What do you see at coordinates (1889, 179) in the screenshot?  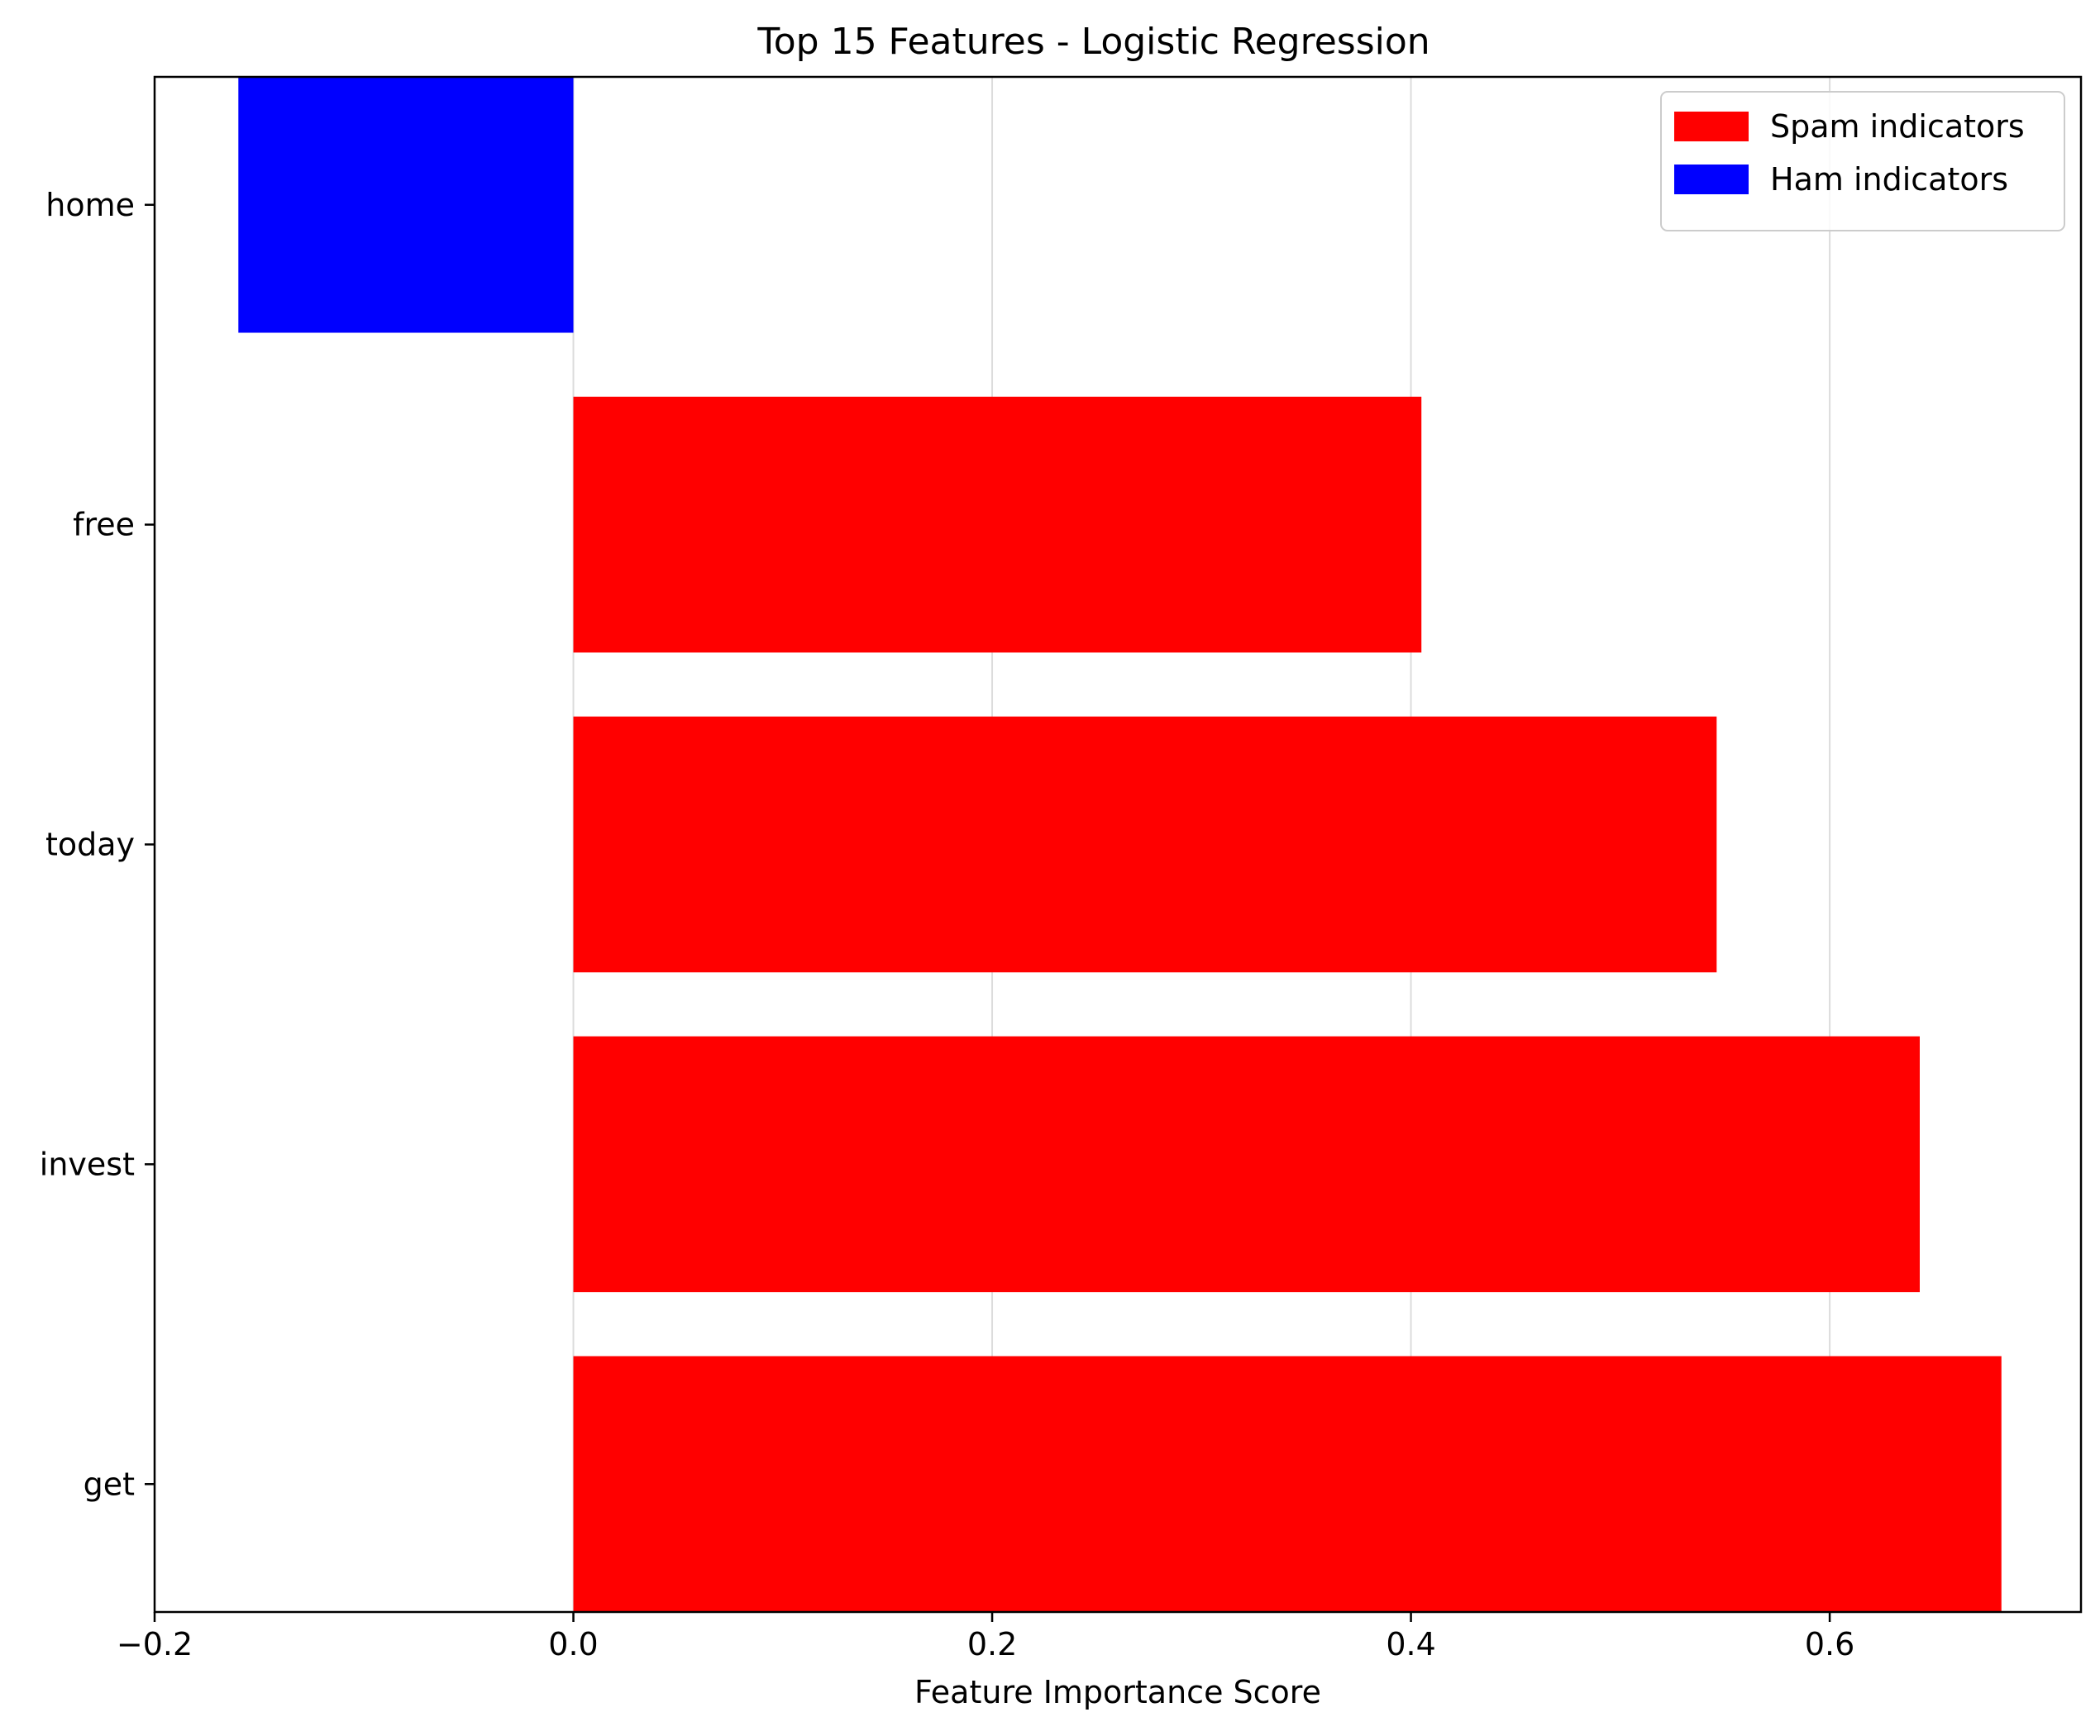 I see `legend-label-ham: Ham indicators` at bounding box center [1889, 179].